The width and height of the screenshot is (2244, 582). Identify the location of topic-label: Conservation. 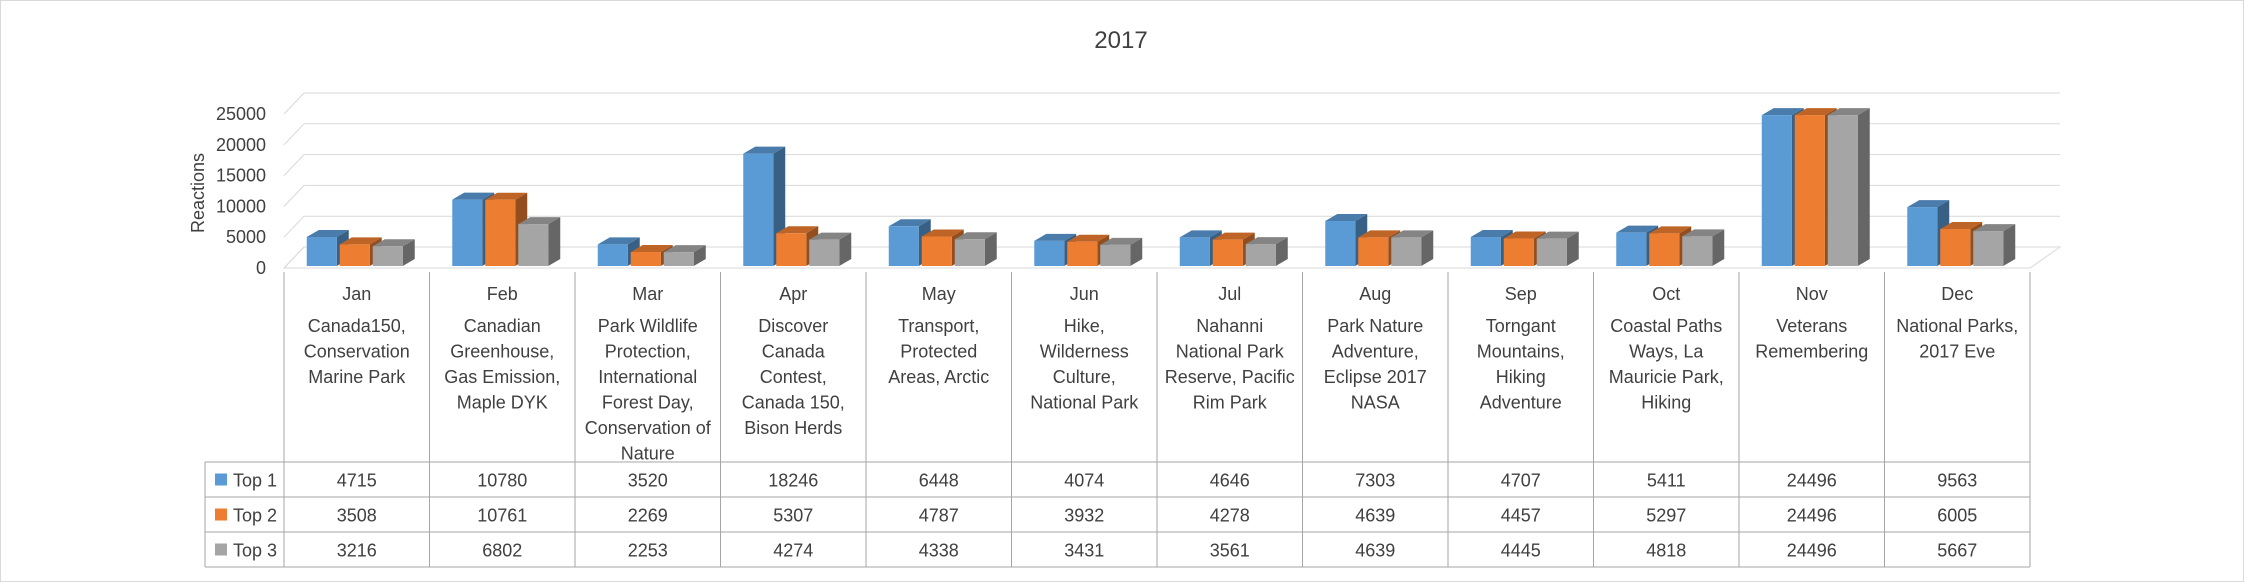
(357, 352).